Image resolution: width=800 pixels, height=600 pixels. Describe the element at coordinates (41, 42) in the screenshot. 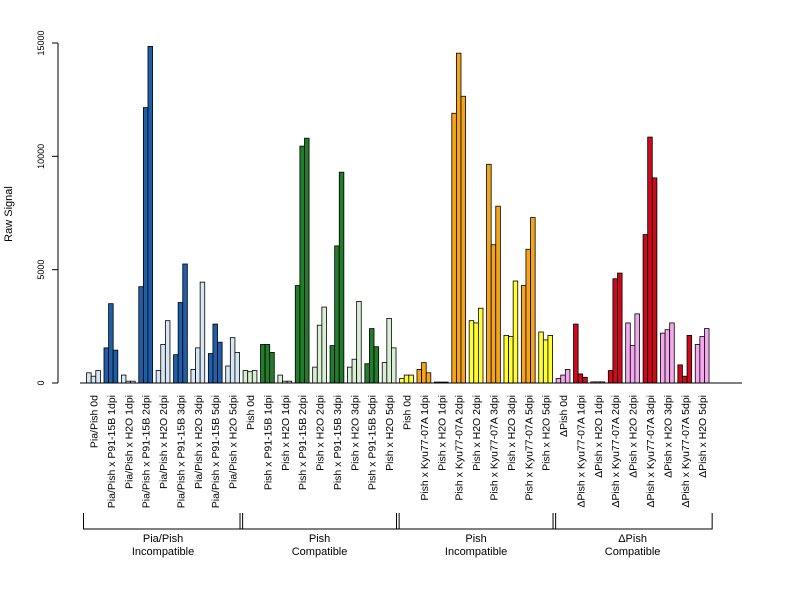

I see `y-tick-label: 15000` at that location.